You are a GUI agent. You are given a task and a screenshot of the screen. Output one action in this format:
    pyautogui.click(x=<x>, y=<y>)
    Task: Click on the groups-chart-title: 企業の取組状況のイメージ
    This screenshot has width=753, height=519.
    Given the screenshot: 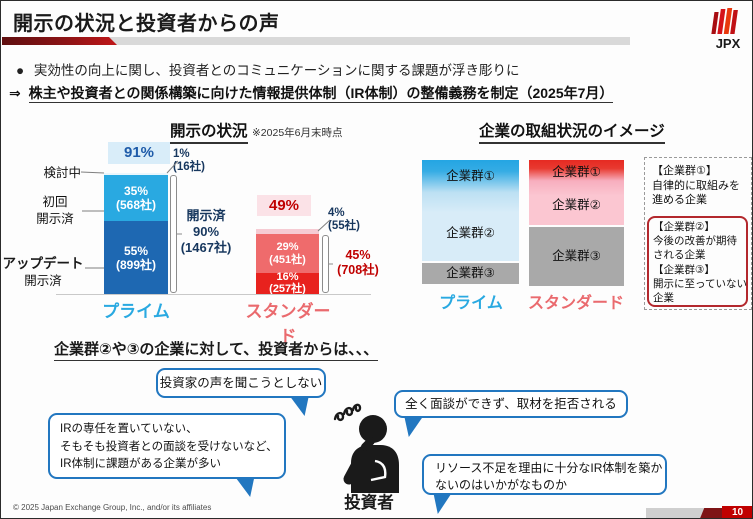 What is the action you would take?
    pyautogui.click(x=572, y=131)
    